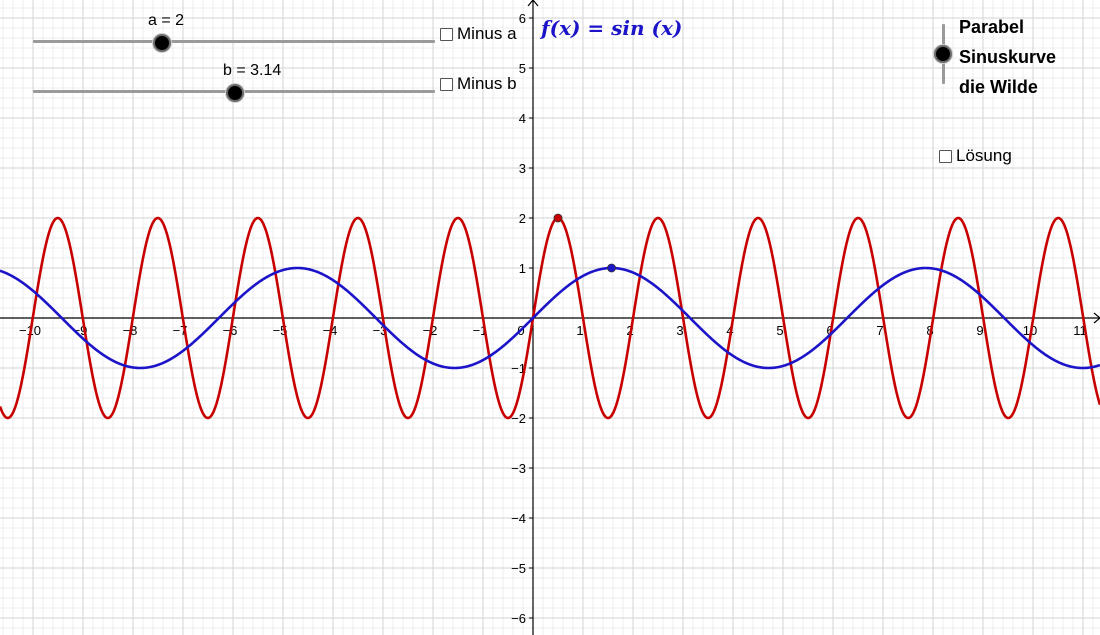  I want to click on y-tick-label: 3, so click(522, 168).